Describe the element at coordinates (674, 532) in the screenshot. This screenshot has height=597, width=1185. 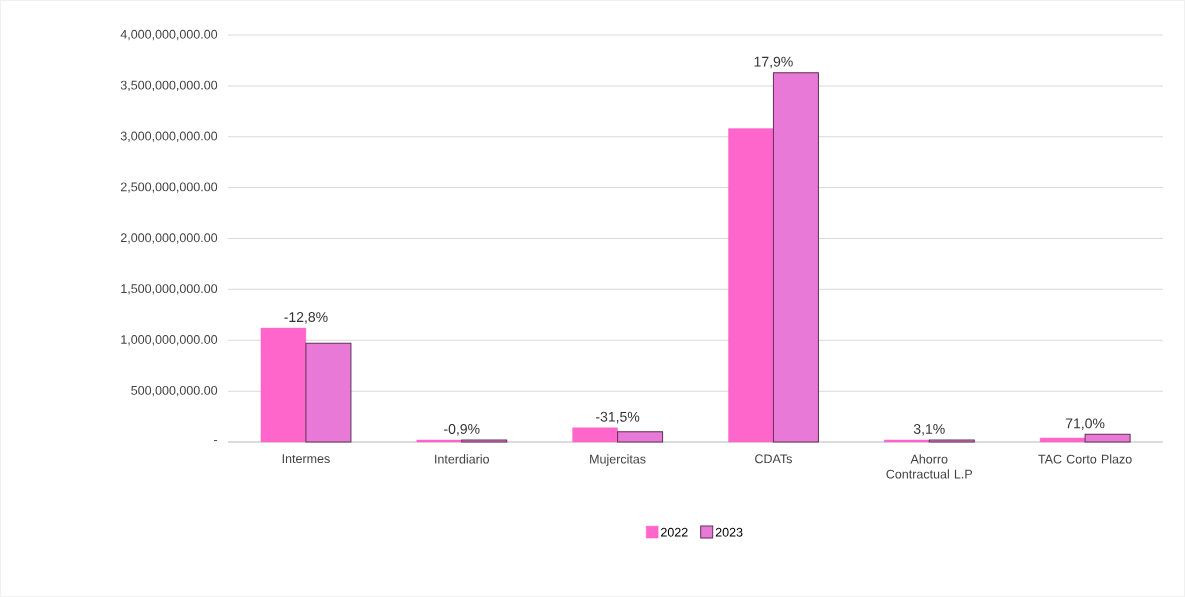
I see `legend-label: 2022` at that location.